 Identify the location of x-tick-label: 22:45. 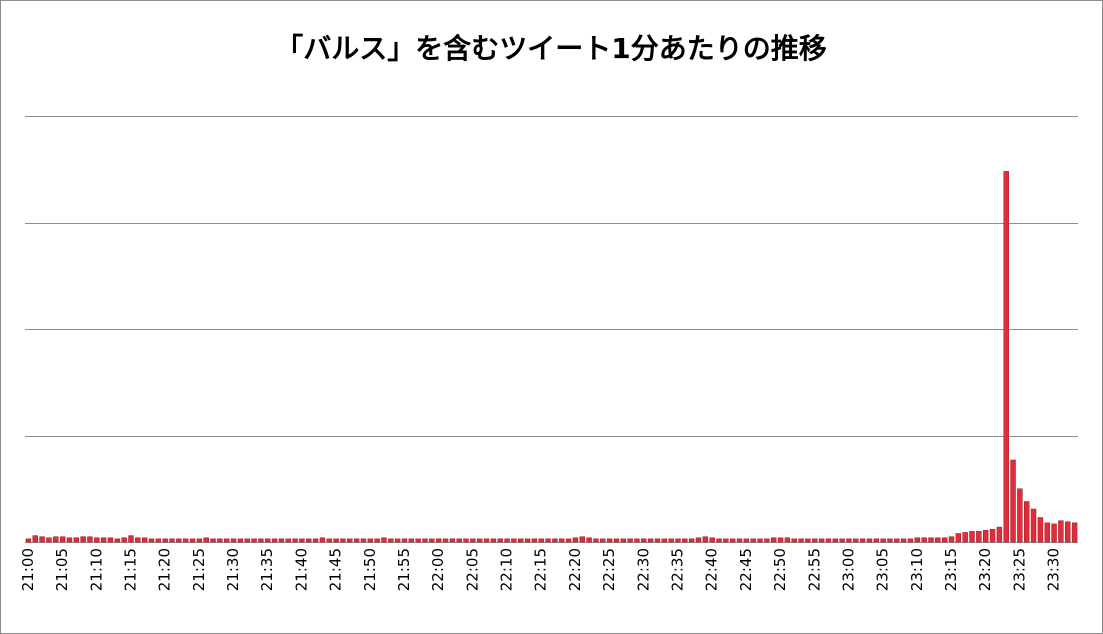
(746, 569).